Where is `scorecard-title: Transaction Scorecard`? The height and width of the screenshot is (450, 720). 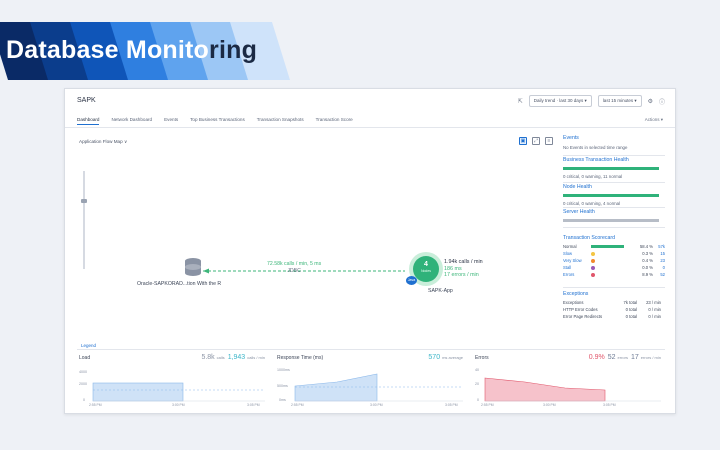 scorecard-title: Transaction Scorecard is located at coordinates (589, 238).